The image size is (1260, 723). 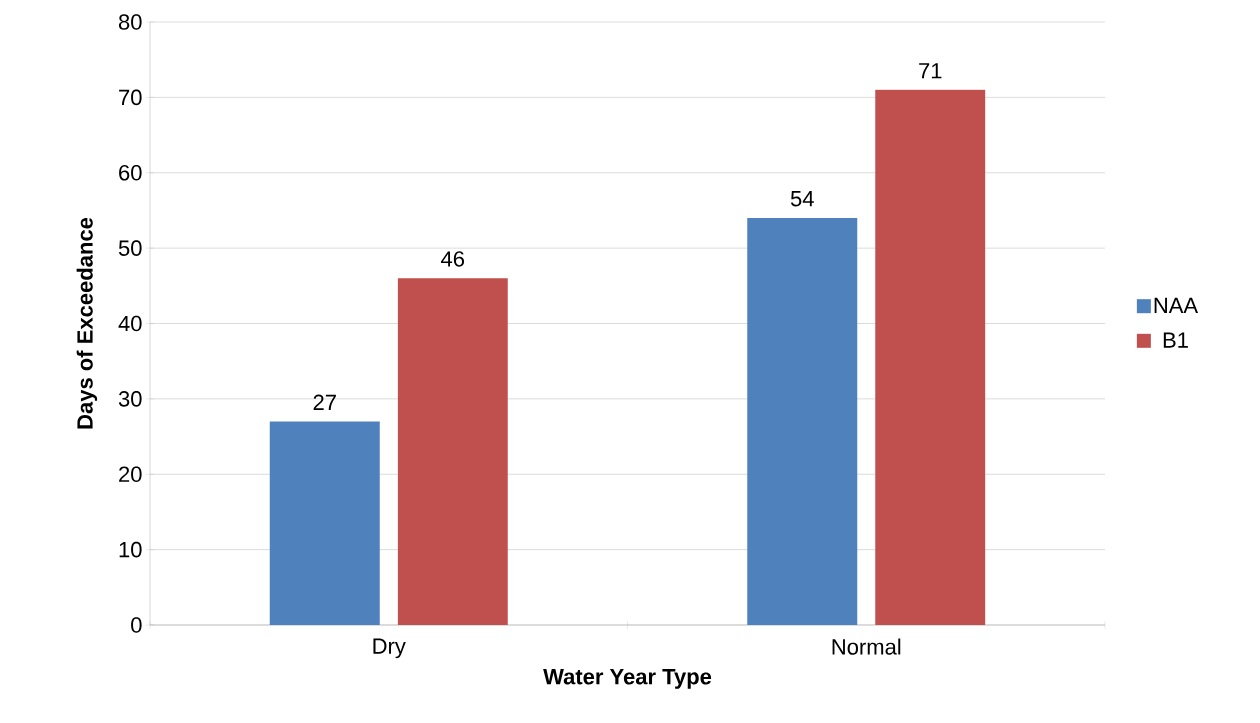 What do you see at coordinates (627, 679) in the screenshot?
I see `x-axis-title: Water Year Type` at bounding box center [627, 679].